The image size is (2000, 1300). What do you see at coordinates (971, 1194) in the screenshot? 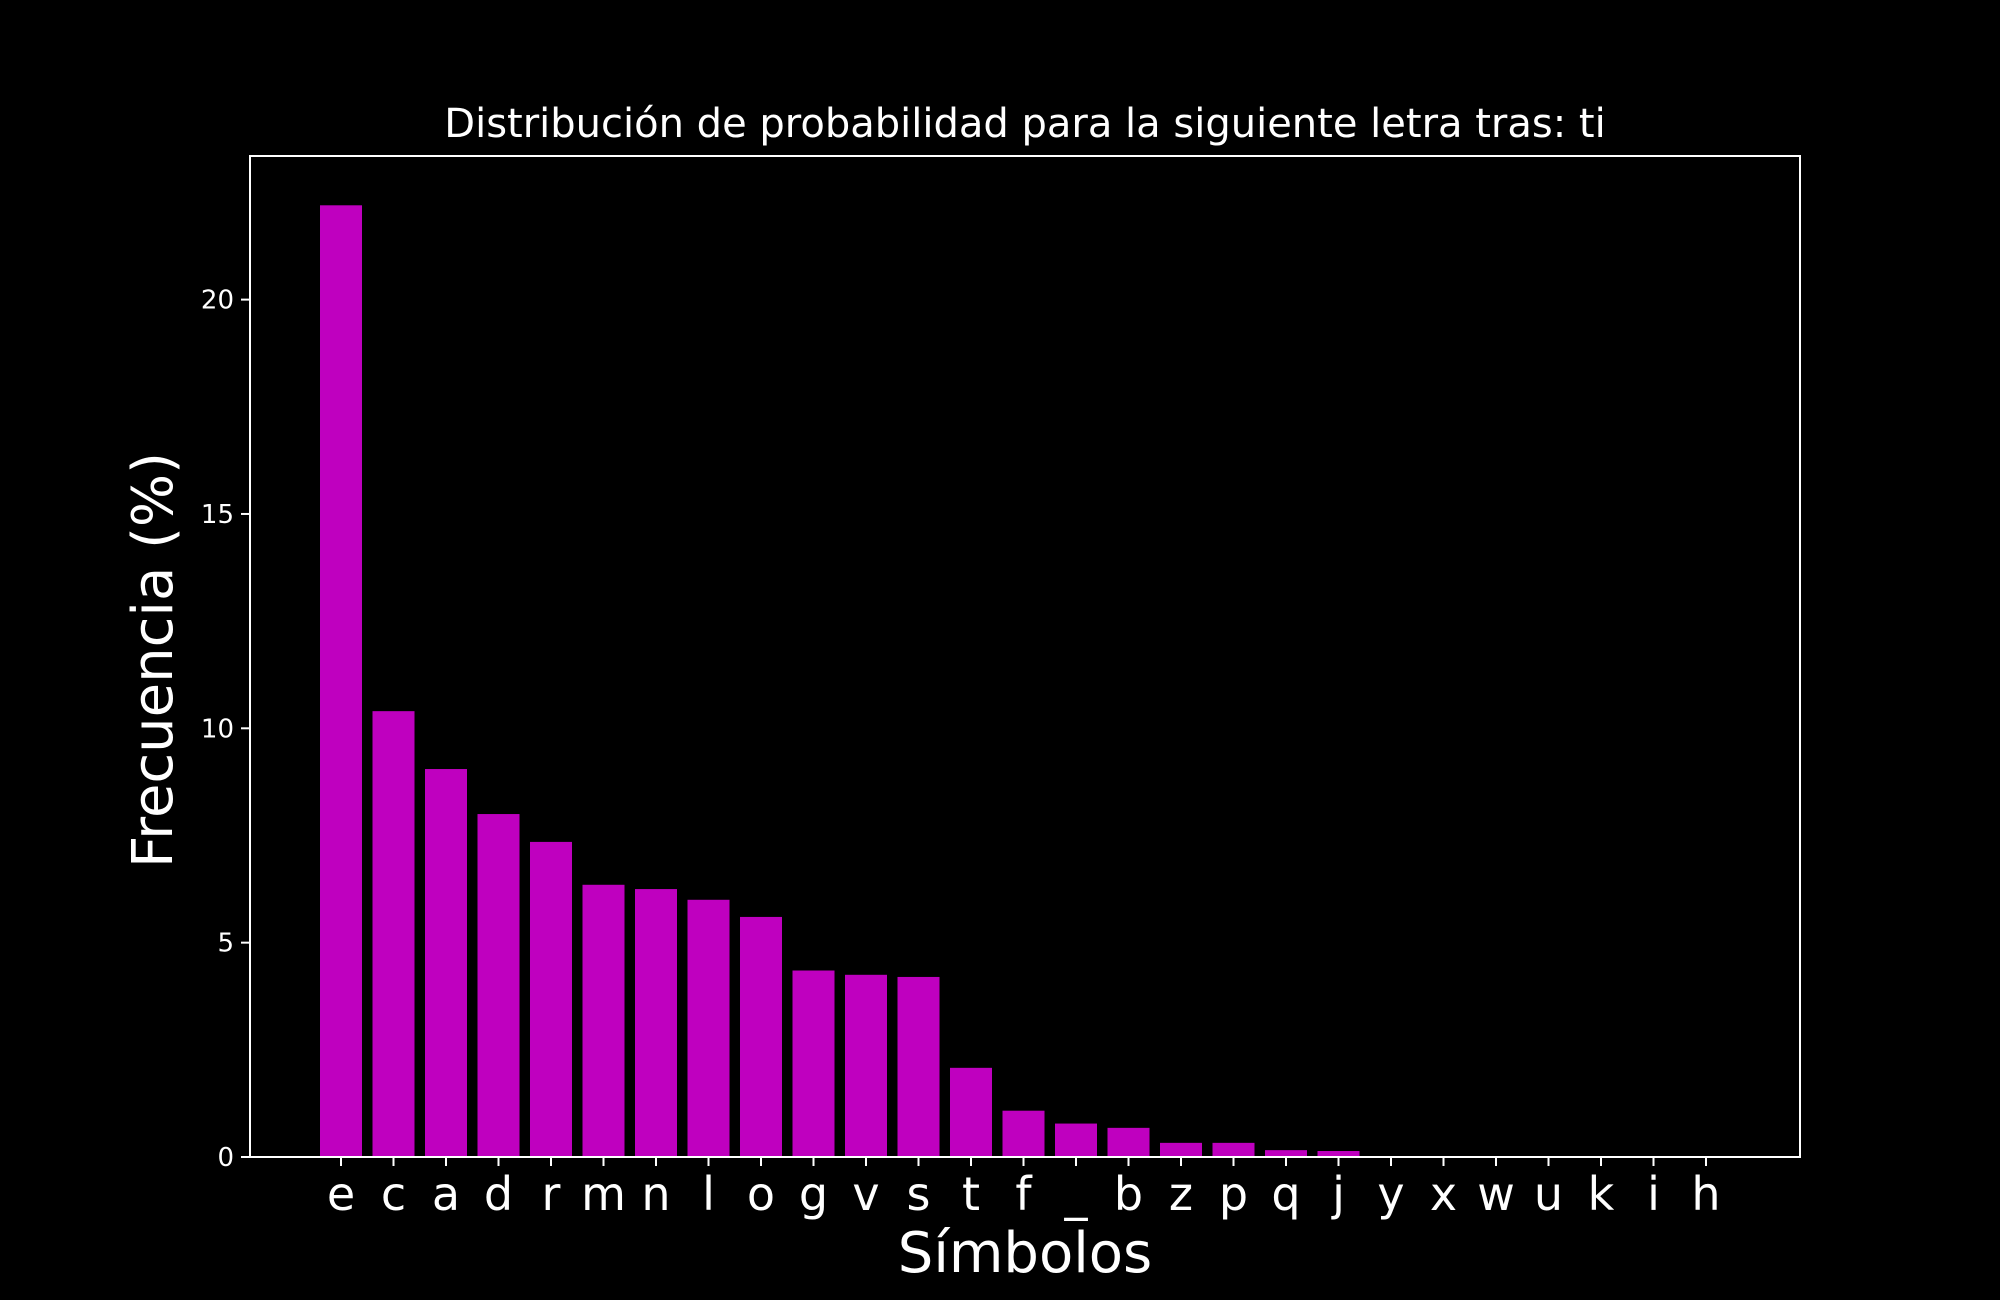
I see `x-tick-label: t` at bounding box center [971, 1194].